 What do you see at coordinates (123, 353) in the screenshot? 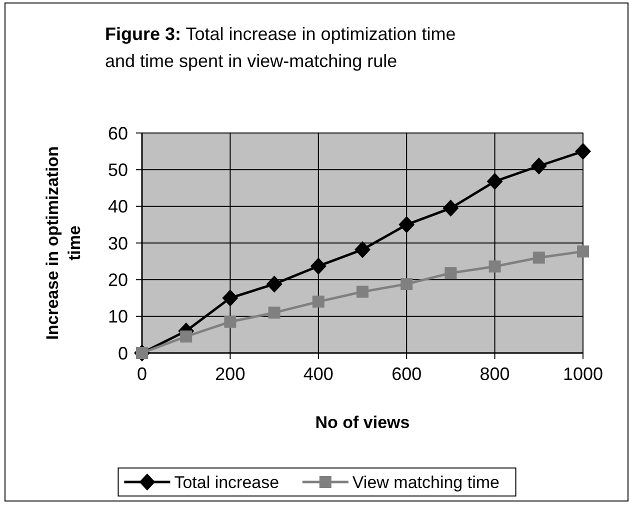
I see `y-tick-label: 0` at bounding box center [123, 353].